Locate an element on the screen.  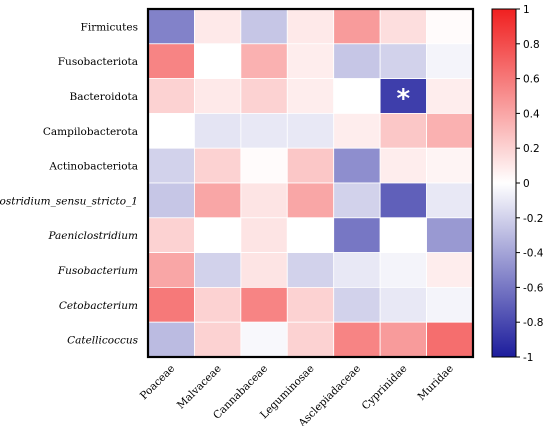
row-label: Paeniclostridium is located at coordinates (92, 236).